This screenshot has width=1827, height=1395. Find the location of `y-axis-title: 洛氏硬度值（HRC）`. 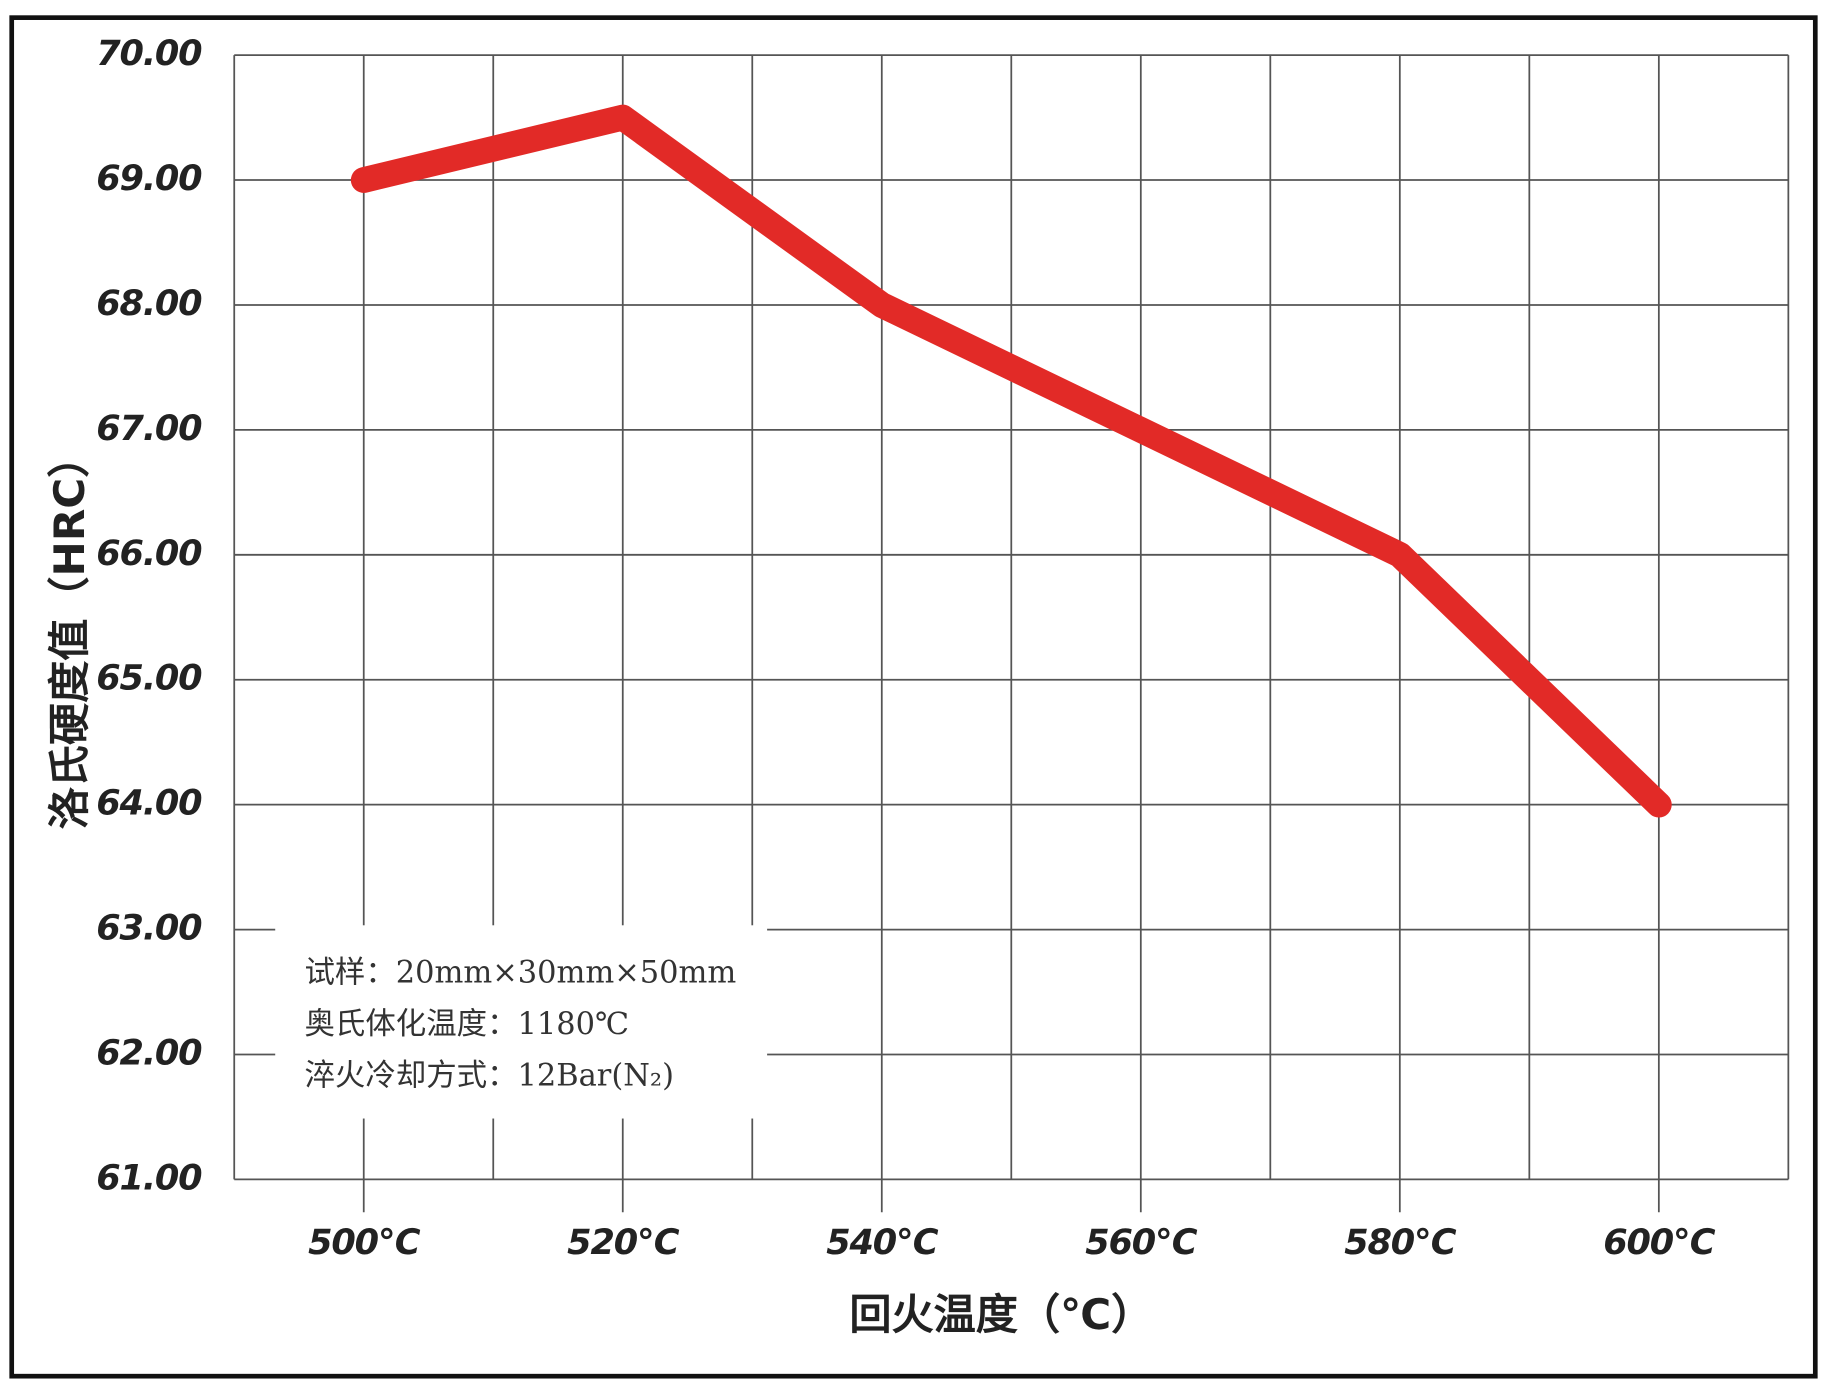

y-axis-title: 洛氏硬度值（HRC） is located at coordinates (69, 633).